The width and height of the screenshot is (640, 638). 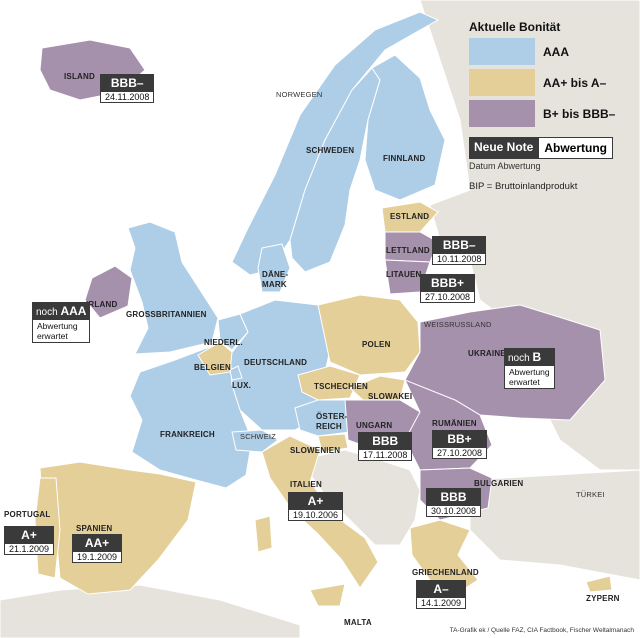 What do you see at coordinates (61, 331) in the screenshot?
I see `expected-text-ireland: Abwertung erwartet` at bounding box center [61, 331].